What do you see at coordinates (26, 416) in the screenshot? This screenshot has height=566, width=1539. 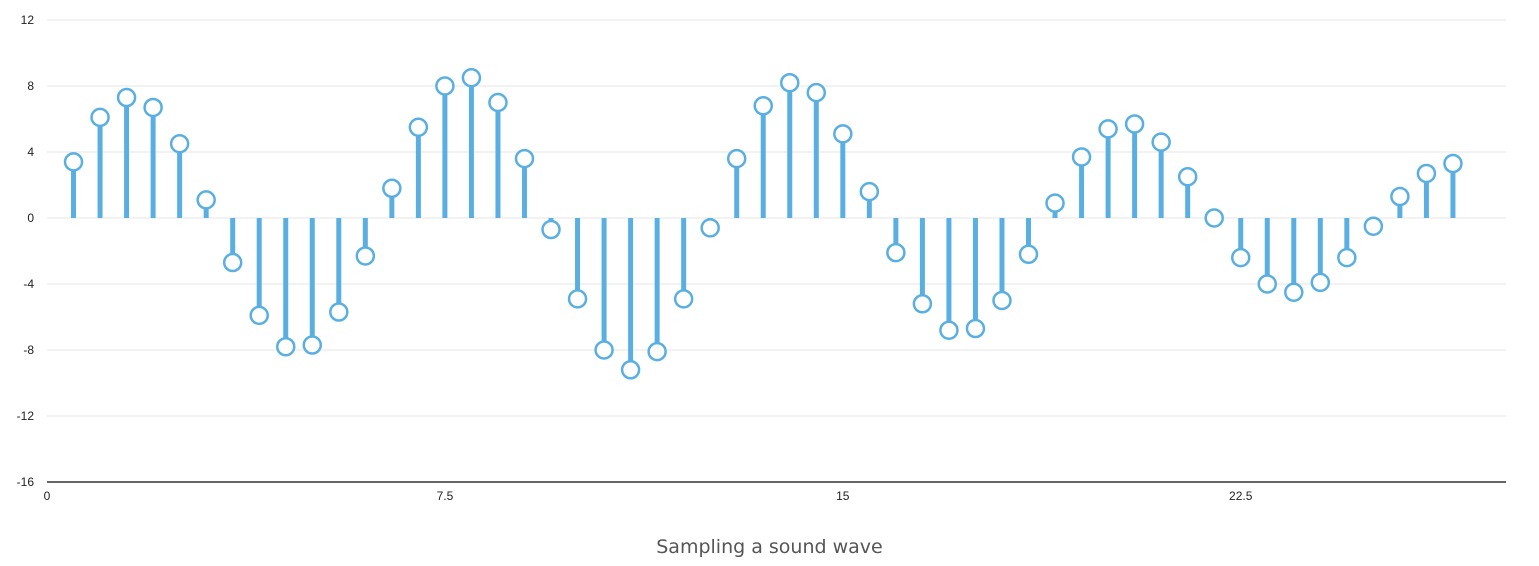 I see `y-tick-label: -12` at bounding box center [26, 416].